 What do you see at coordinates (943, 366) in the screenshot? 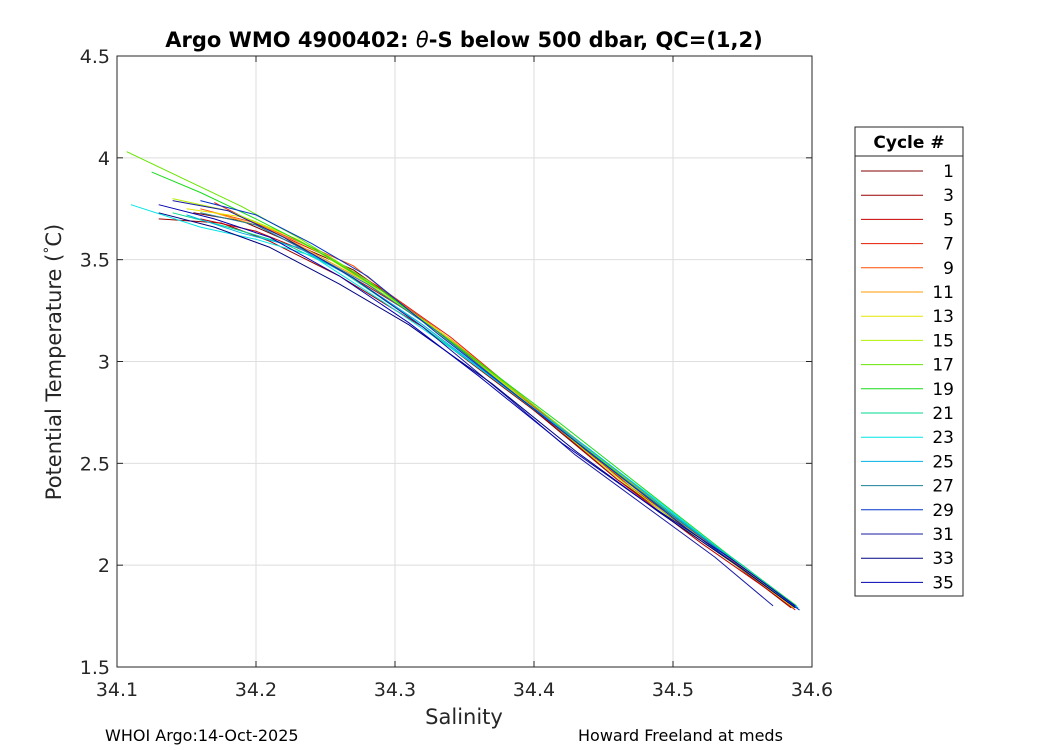
I see `legend-label-cycle-17: 17` at bounding box center [943, 366].